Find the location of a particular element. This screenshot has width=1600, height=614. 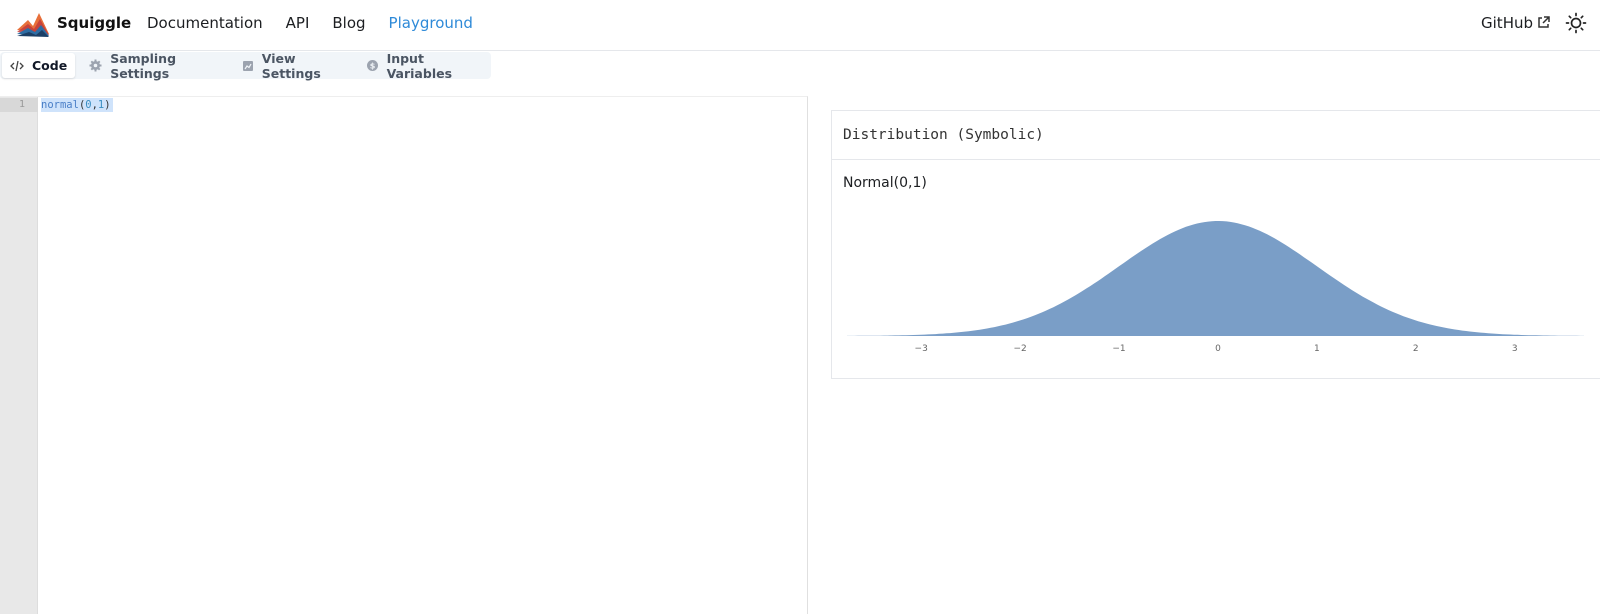

tab-view-label: View Settings is located at coordinates (291, 65).